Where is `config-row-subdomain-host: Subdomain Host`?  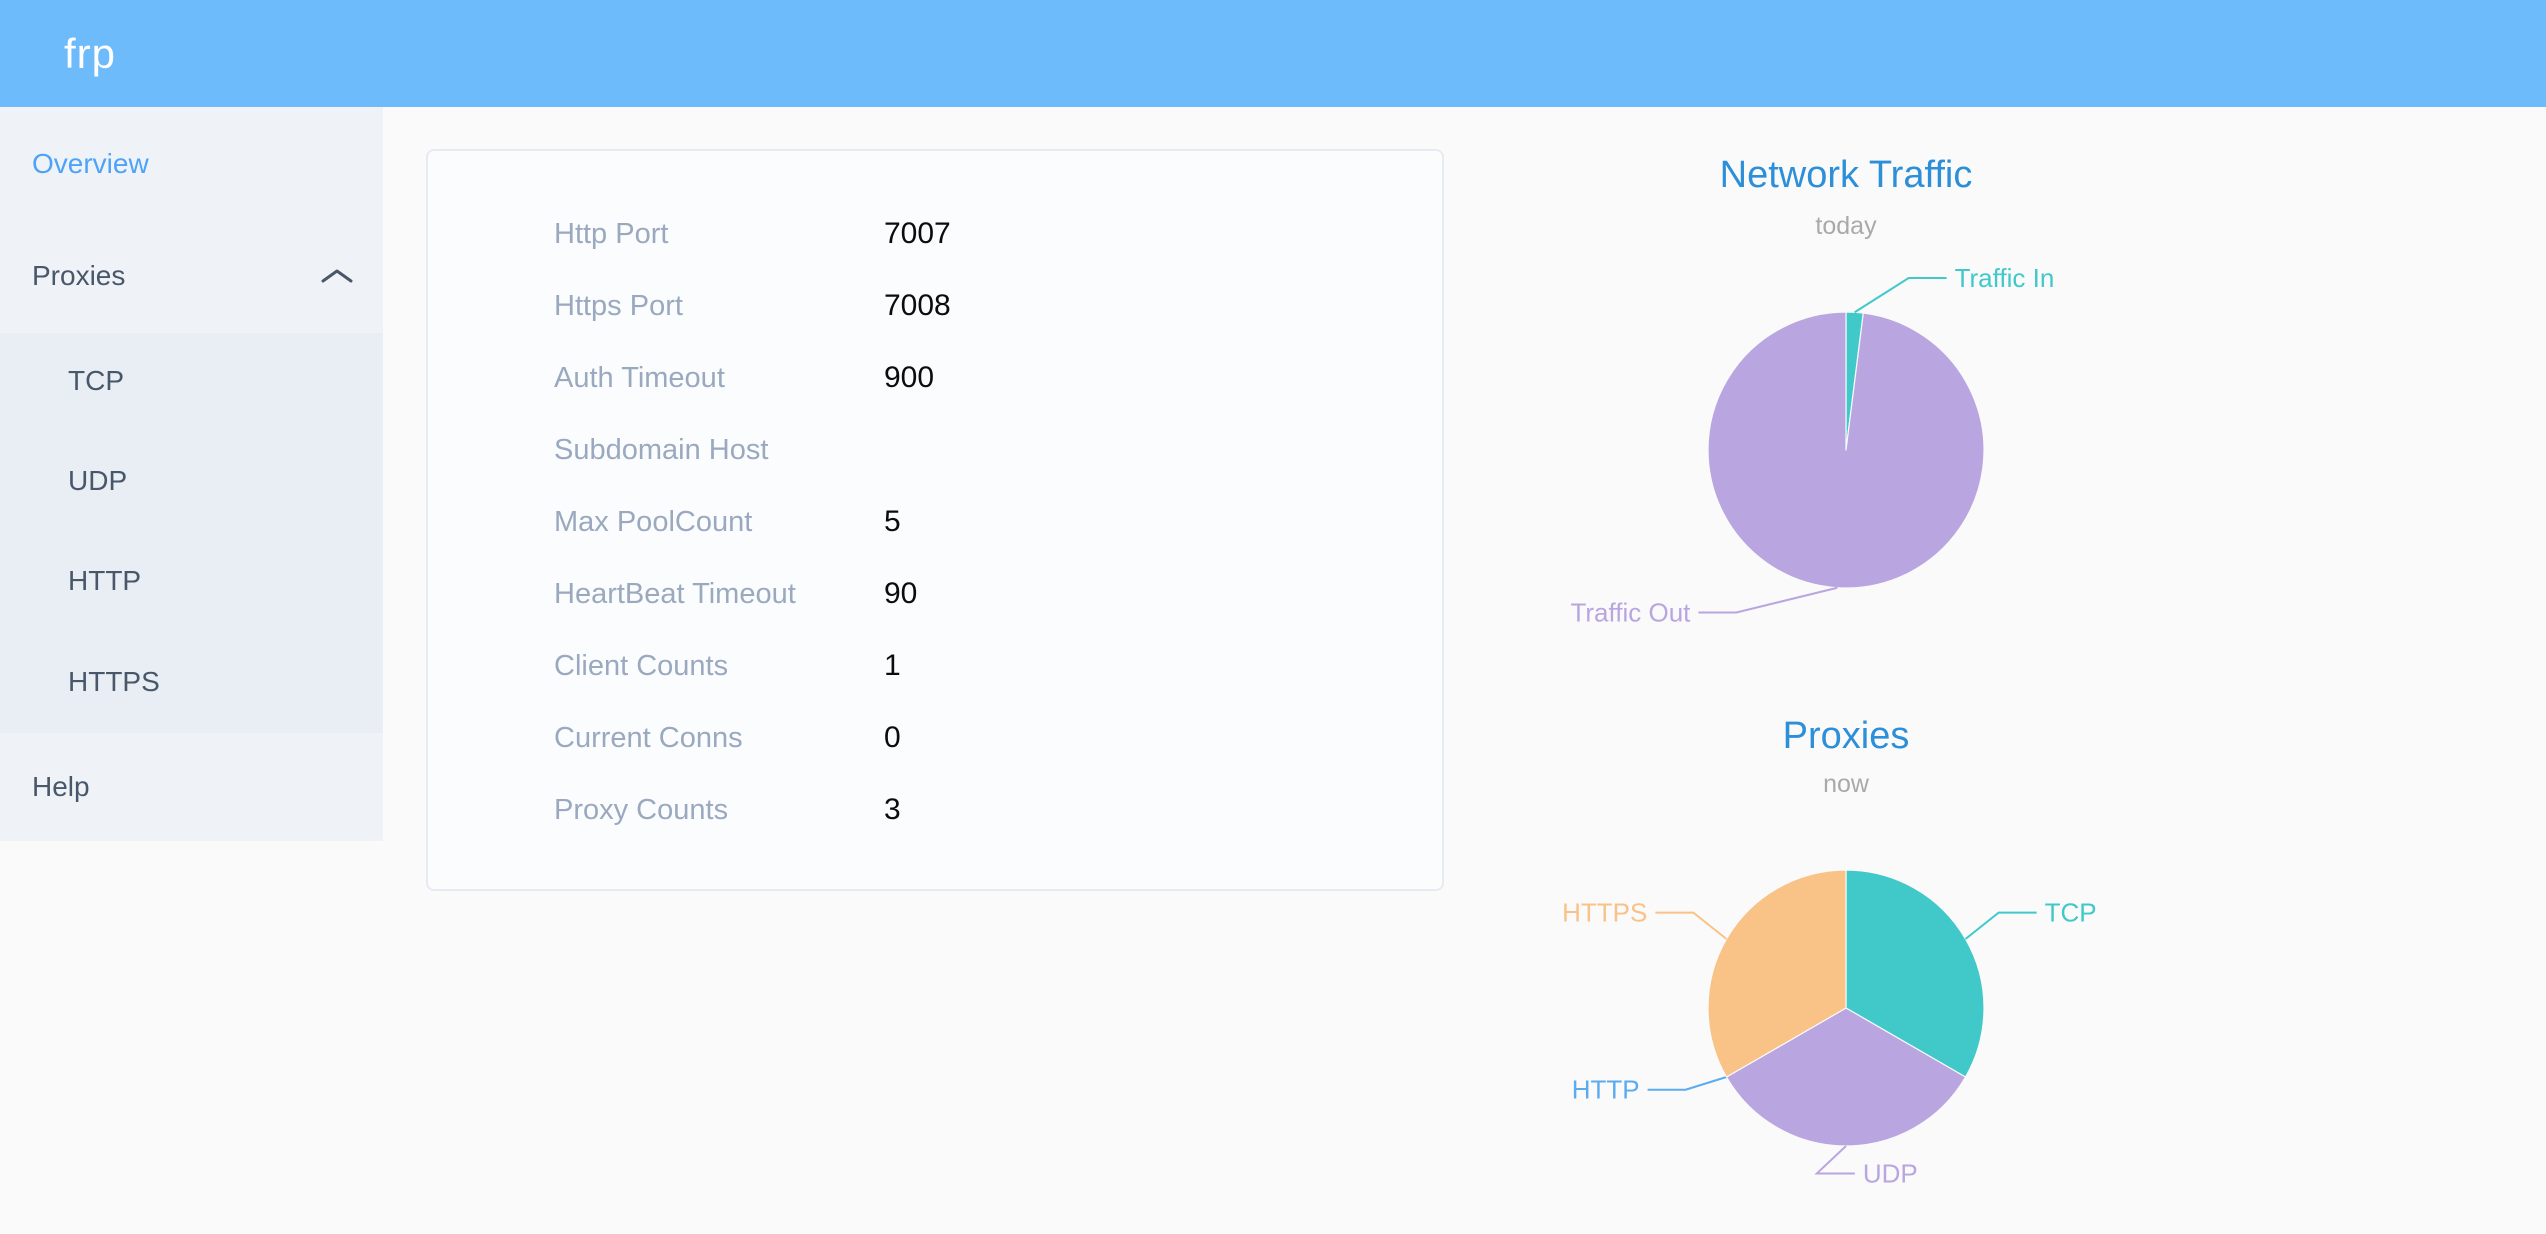
config-row-subdomain-host: Subdomain Host is located at coordinates (986, 450).